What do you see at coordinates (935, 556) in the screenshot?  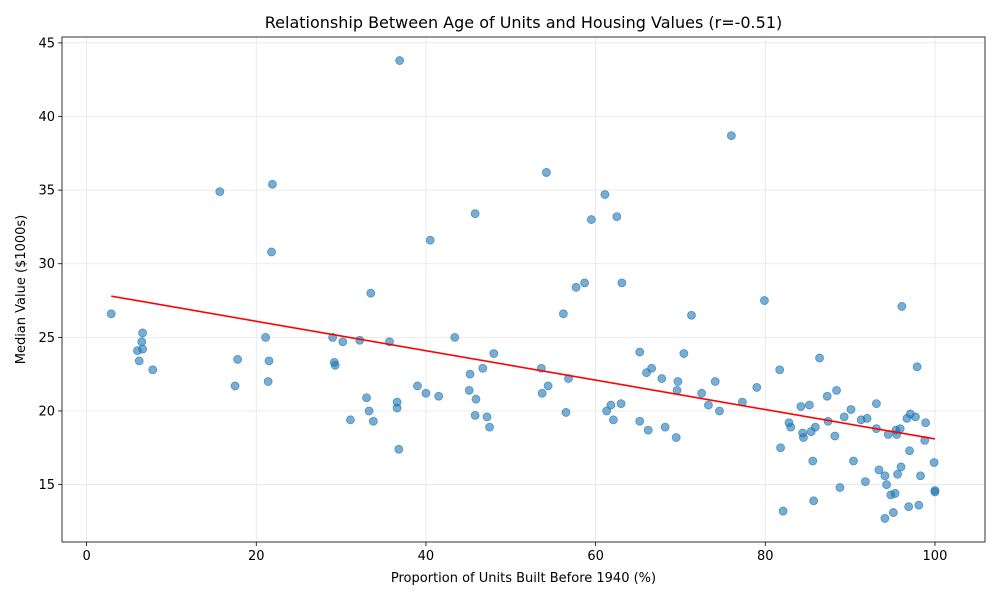 I see `x-tick-label: 100` at bounding box center [935, 556].